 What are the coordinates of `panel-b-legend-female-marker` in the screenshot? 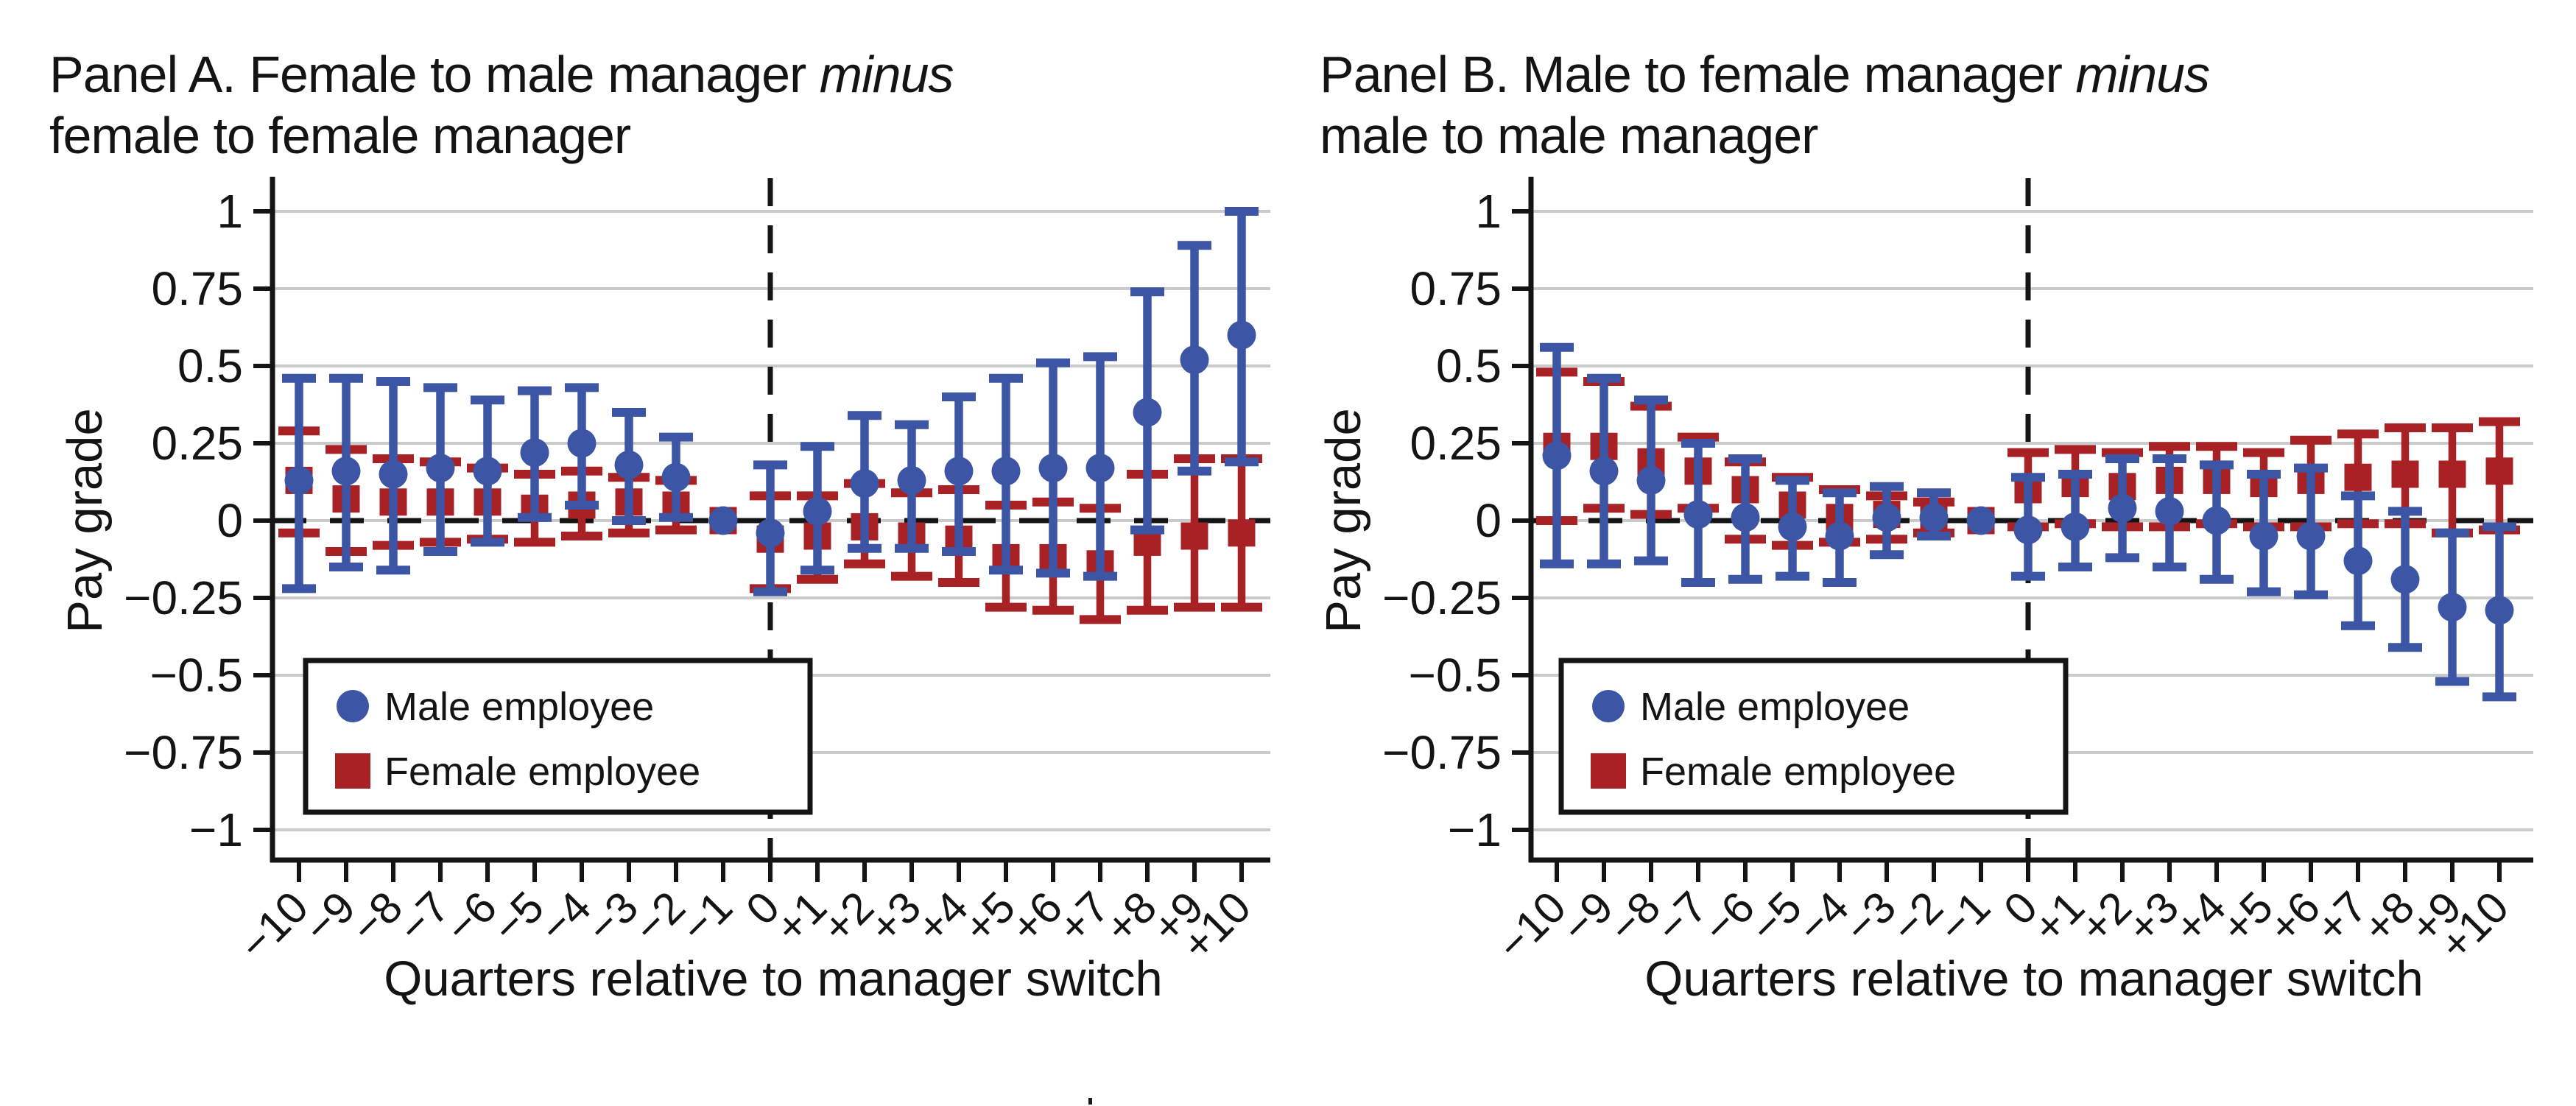 It's located at (1608, 771).